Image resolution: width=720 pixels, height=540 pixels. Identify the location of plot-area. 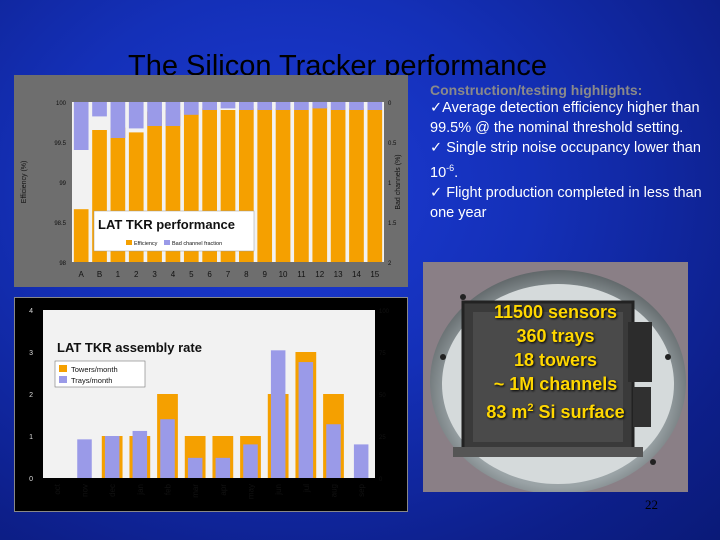
(209, 394).